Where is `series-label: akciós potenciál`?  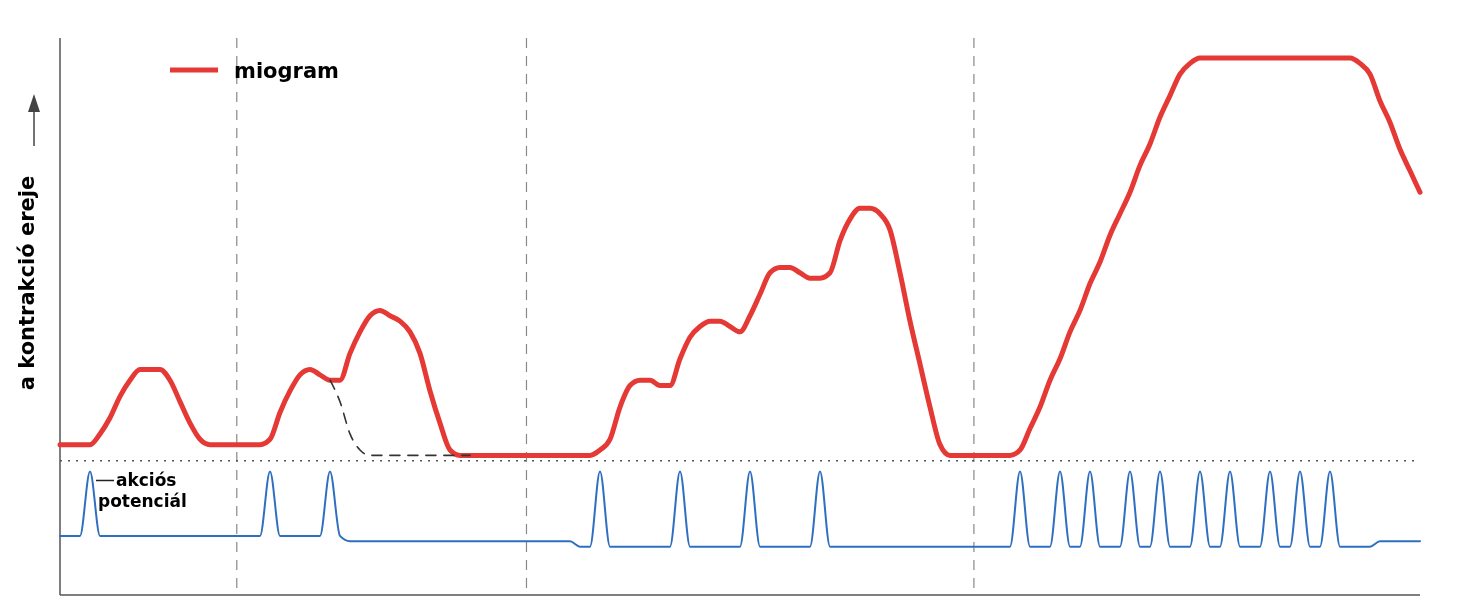
series-label: akciós potenciál is located at coordinates (142, 491).